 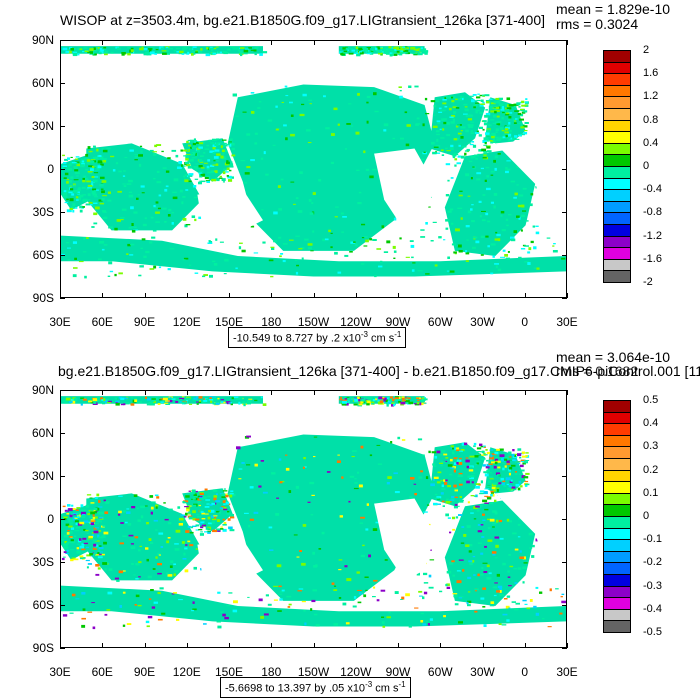 I want to click on lat-label: 30N, so click(x=42, y=126).